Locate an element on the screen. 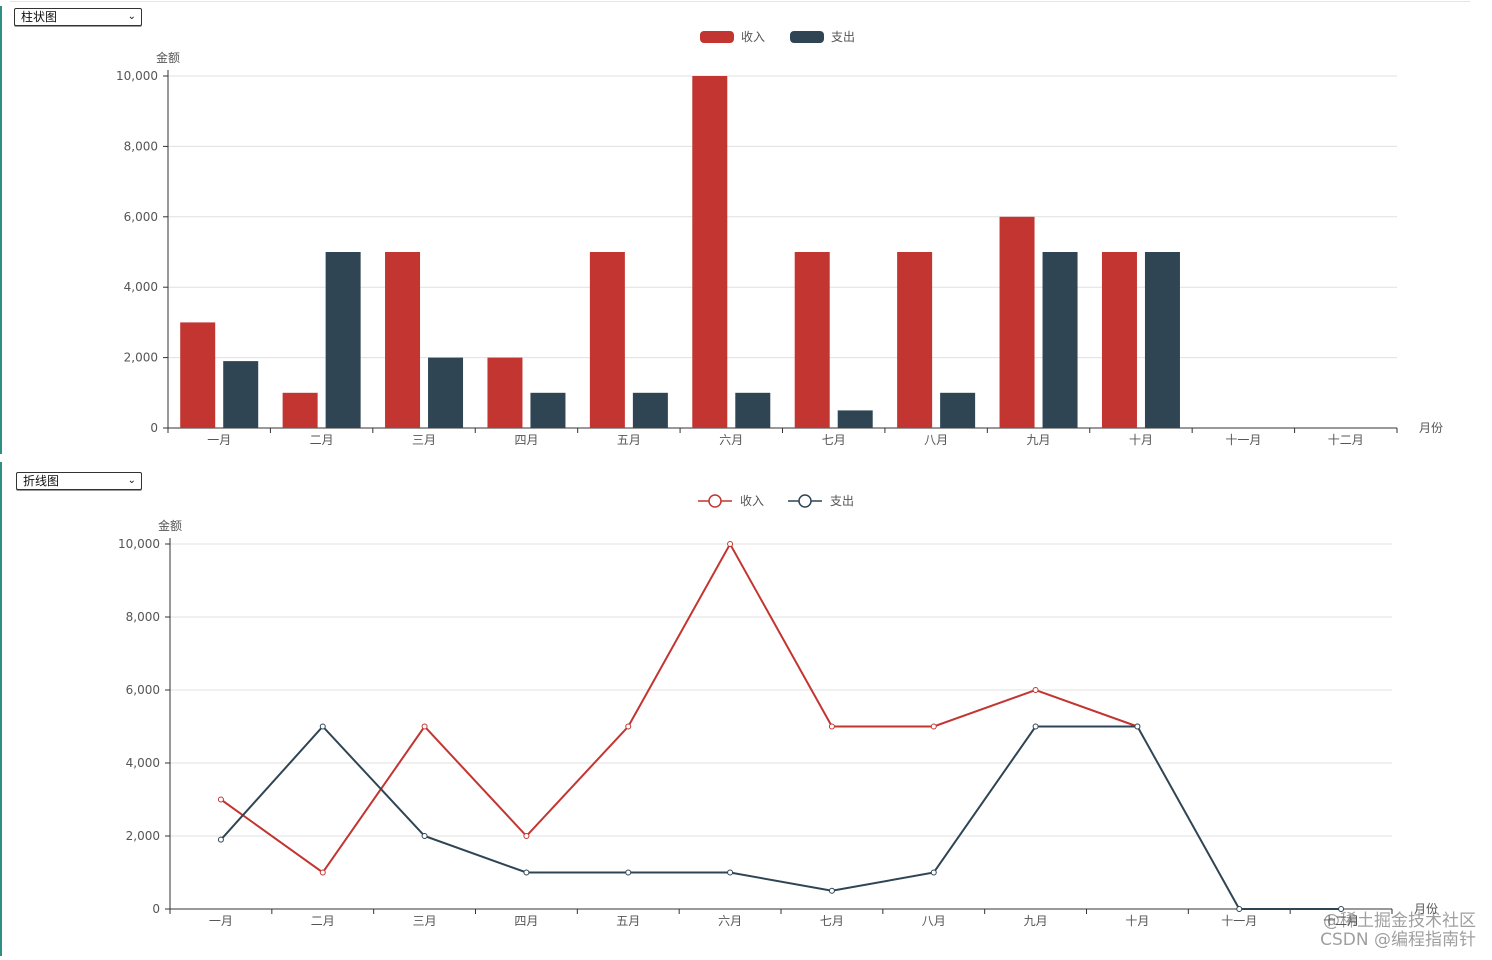 The width and height of the screenshot is (1492, 960). chart-type-select-value: 折线图 is located at coordinates (41, 481).